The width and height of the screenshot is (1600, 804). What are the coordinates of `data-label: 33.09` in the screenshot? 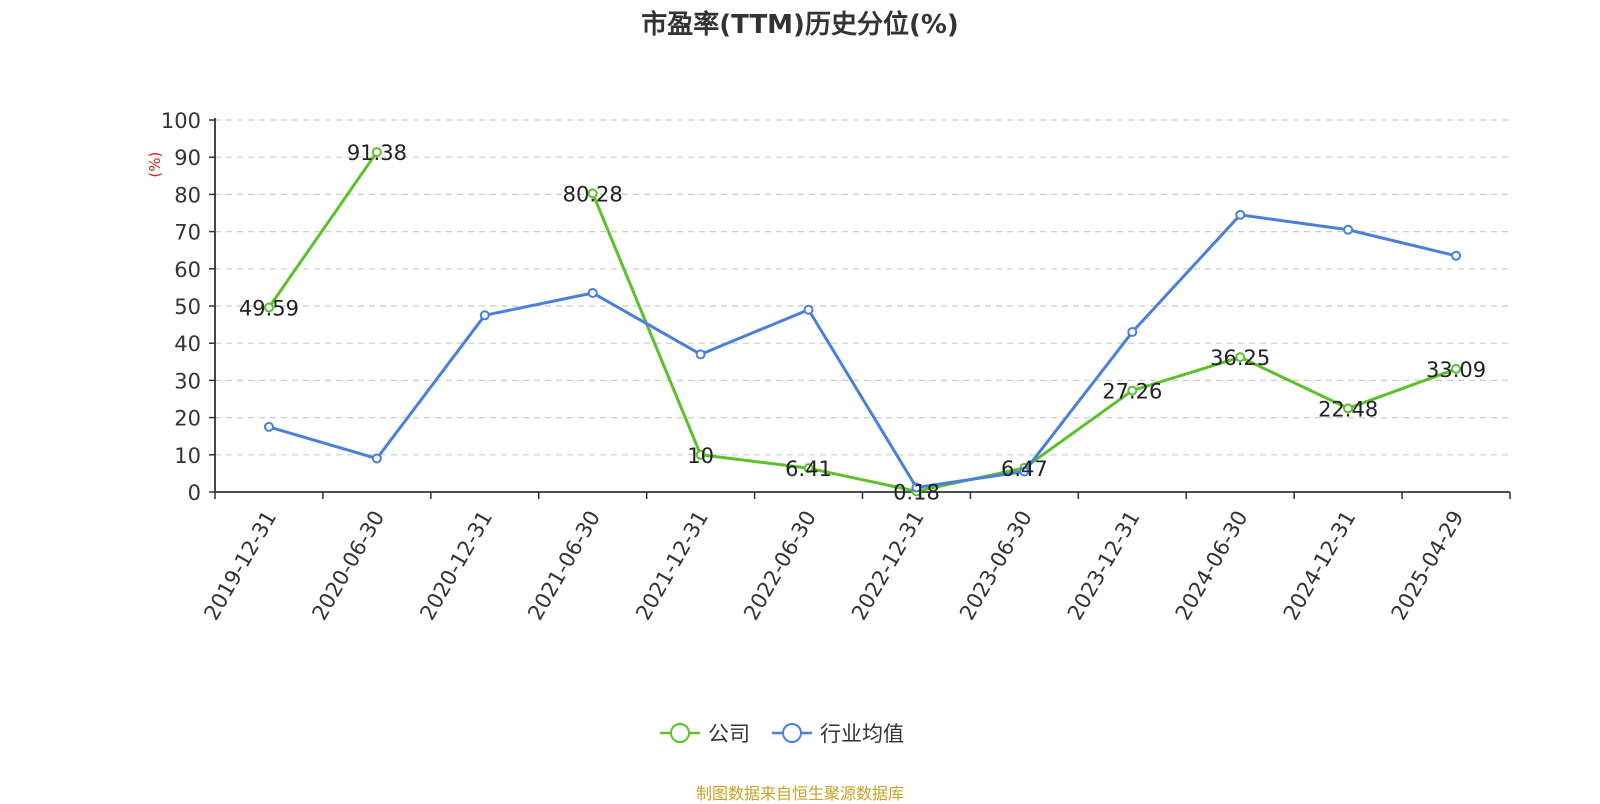 It's located at (1456, 370).